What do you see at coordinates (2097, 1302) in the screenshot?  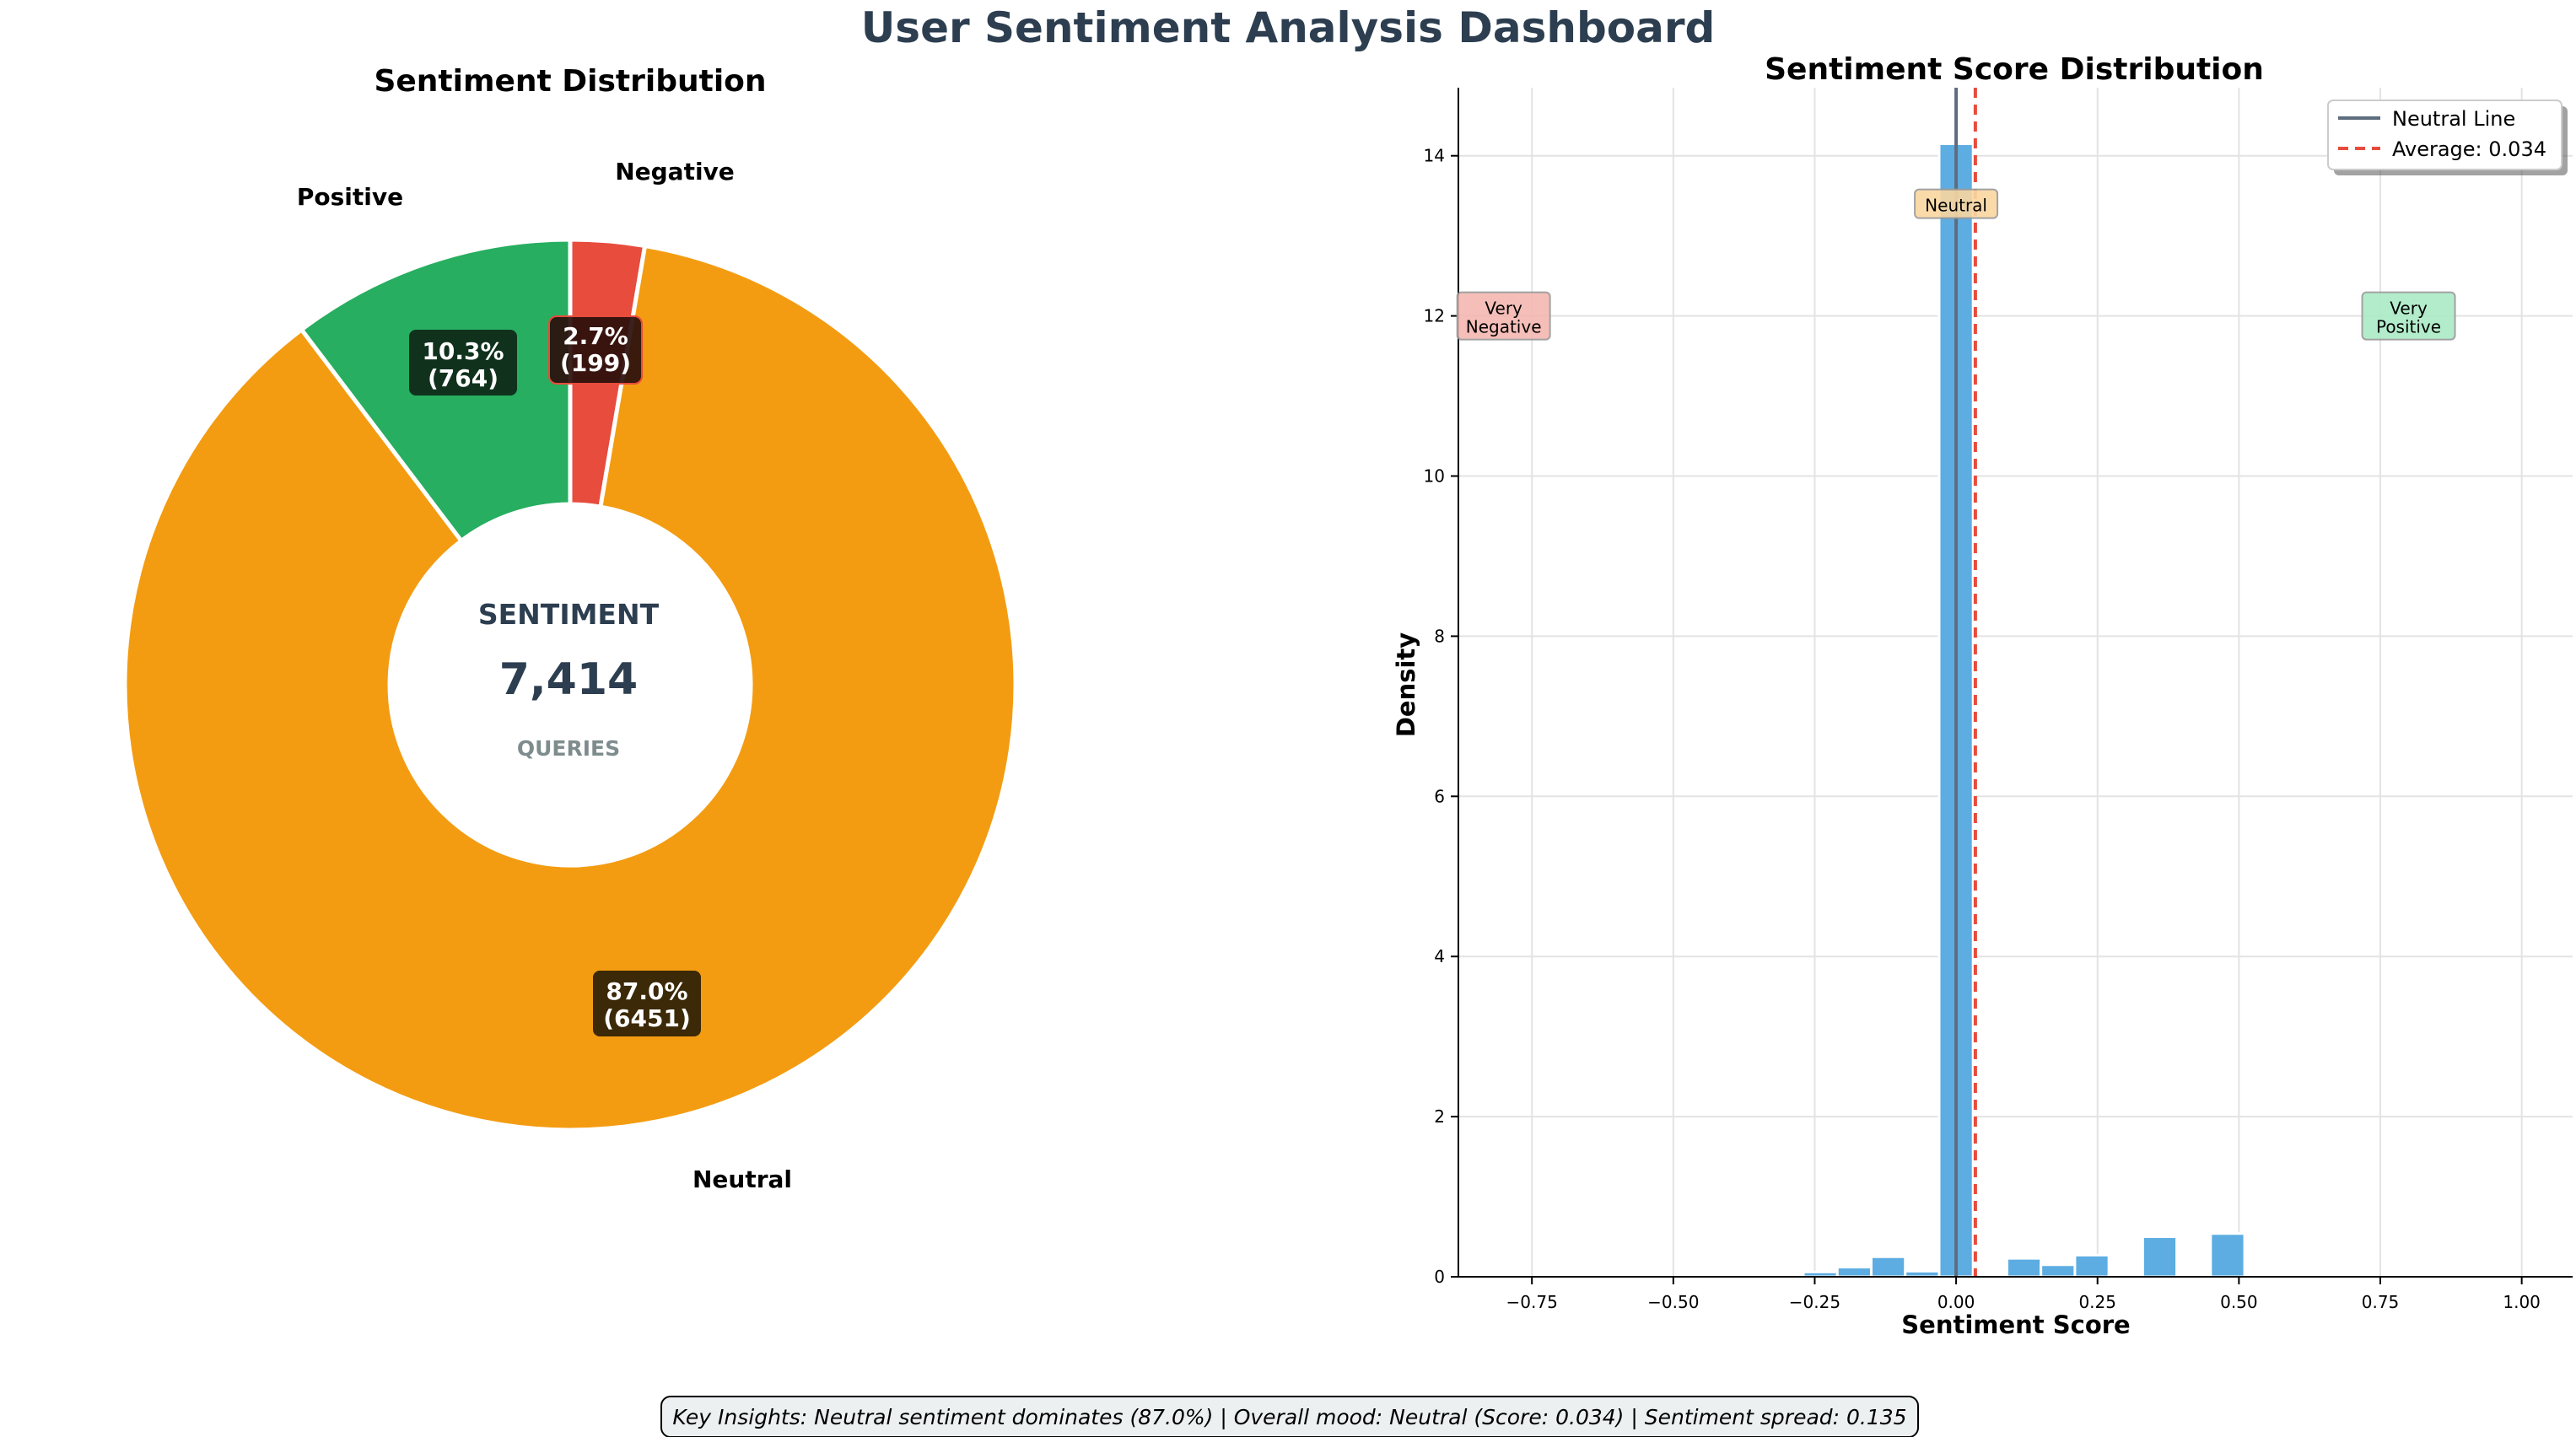 I see `x-tick-label: 0.25` at bounding box center [2097, 1302].